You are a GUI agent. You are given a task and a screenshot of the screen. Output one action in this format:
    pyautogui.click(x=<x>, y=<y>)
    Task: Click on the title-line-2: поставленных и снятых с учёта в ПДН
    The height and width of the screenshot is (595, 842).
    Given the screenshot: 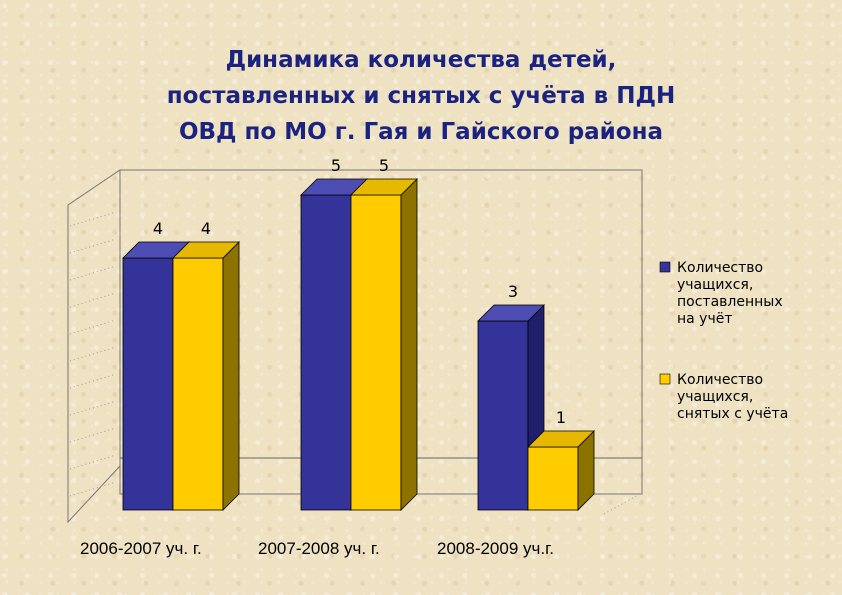 What is the action you would take?
    pyautogui.click(x=421, y=96)
    